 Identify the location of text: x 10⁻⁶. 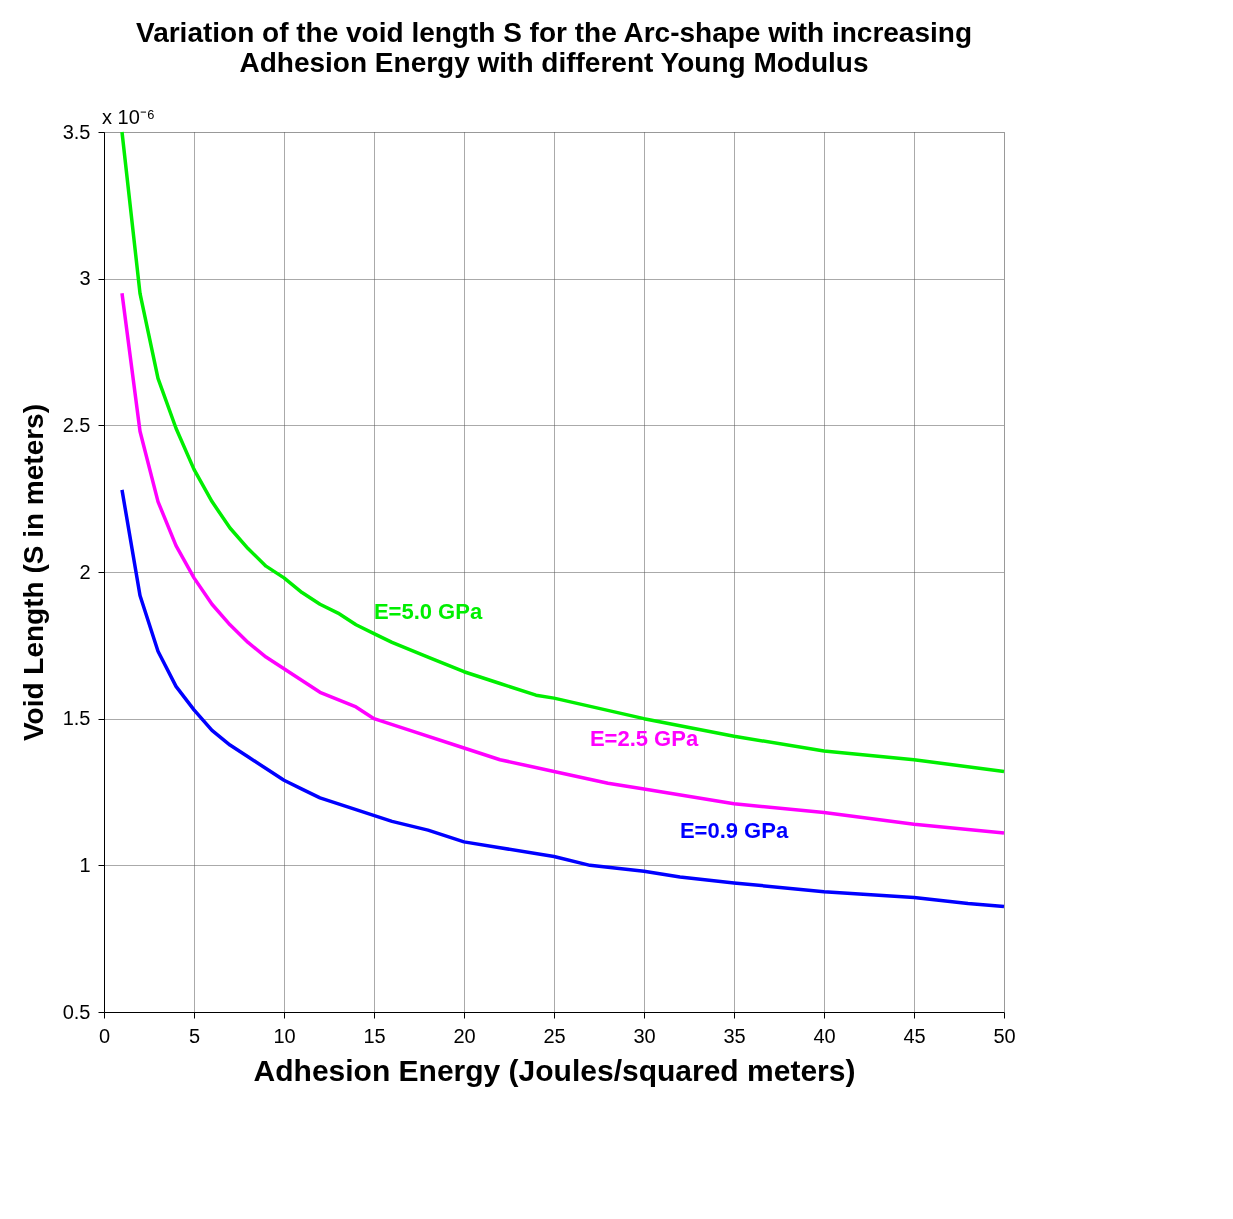
(129, 117).